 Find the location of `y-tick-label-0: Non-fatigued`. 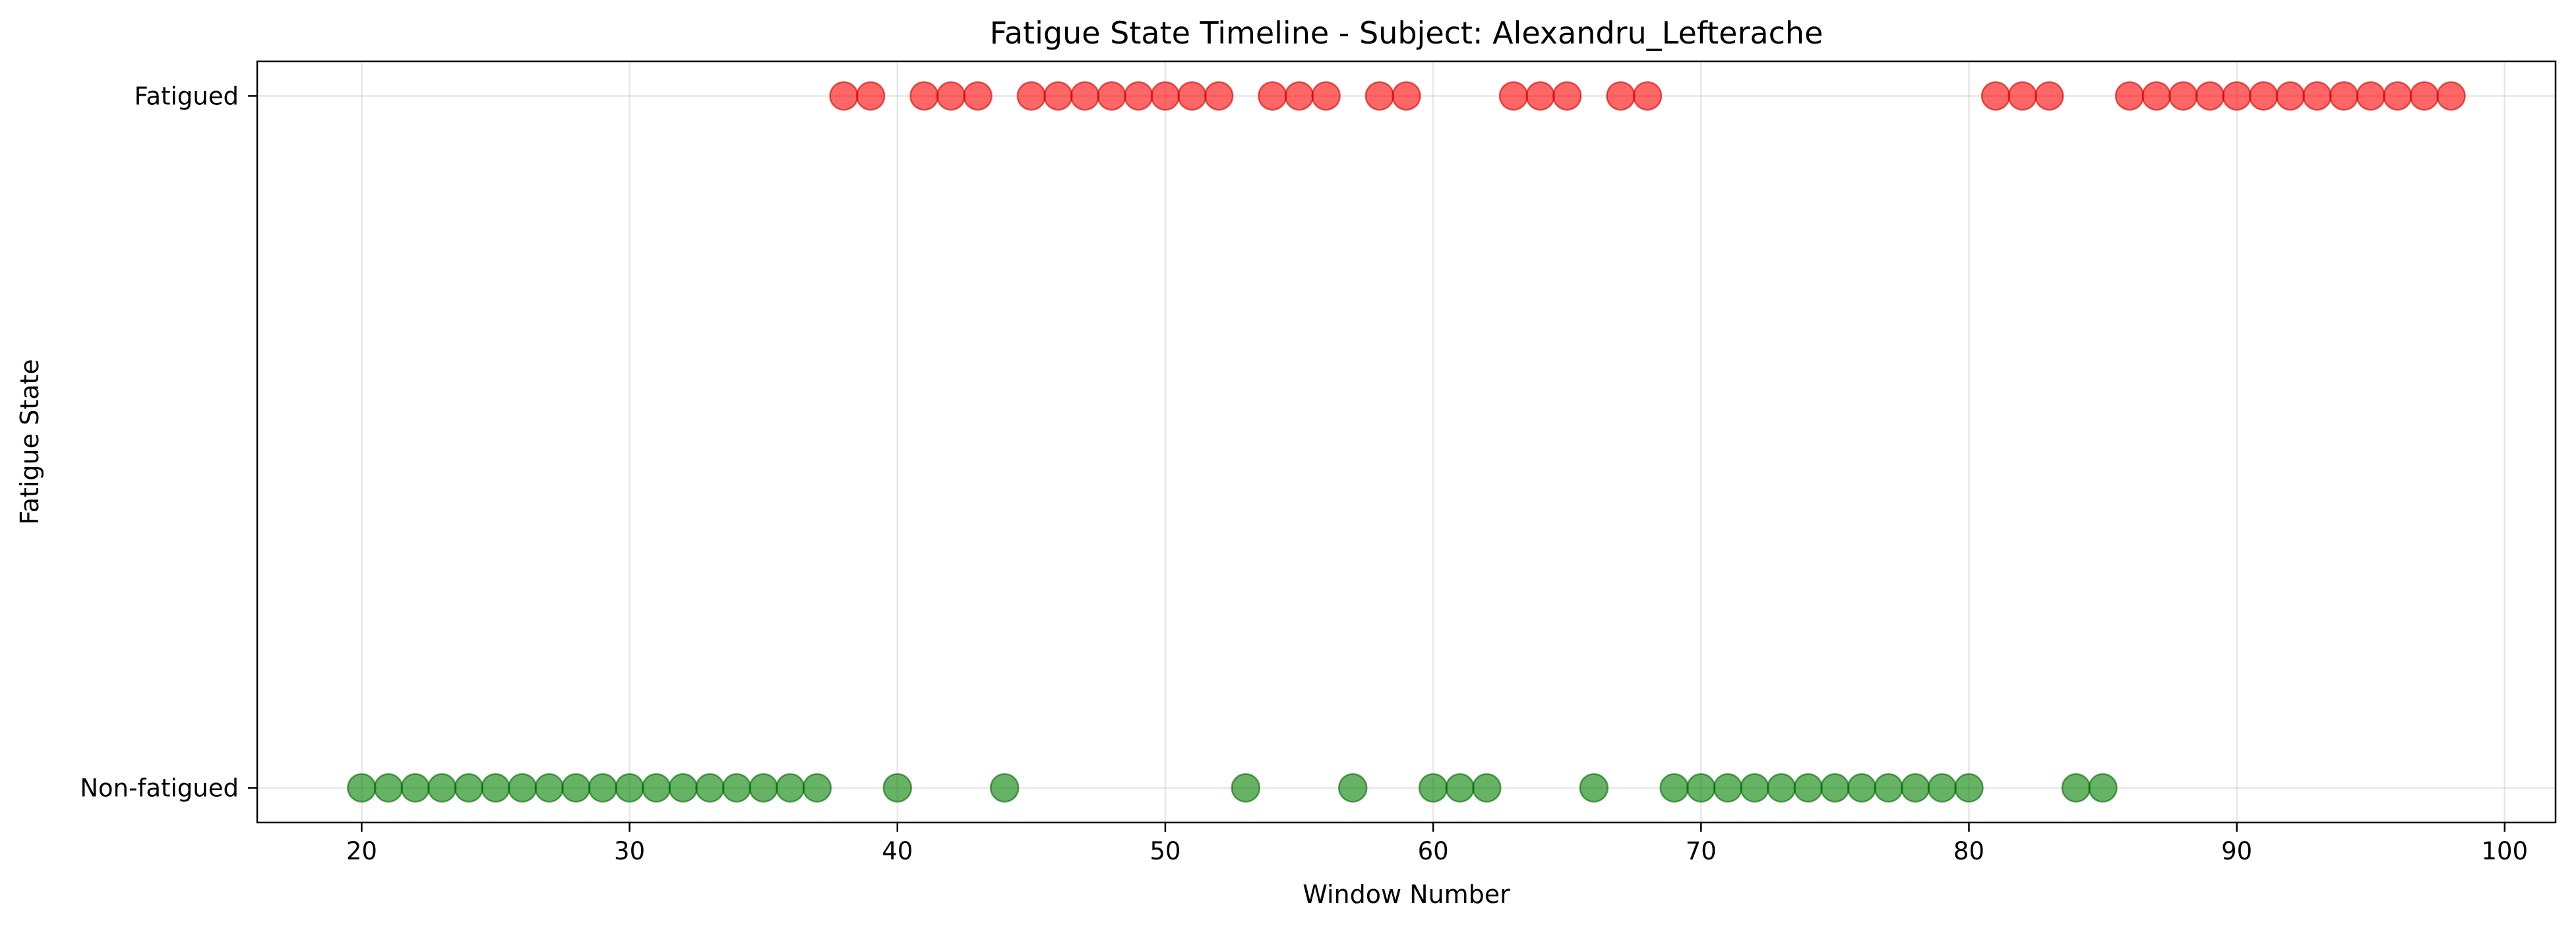

y-tick-label-0: Non-fatigued is located at coordinates (159, 788).